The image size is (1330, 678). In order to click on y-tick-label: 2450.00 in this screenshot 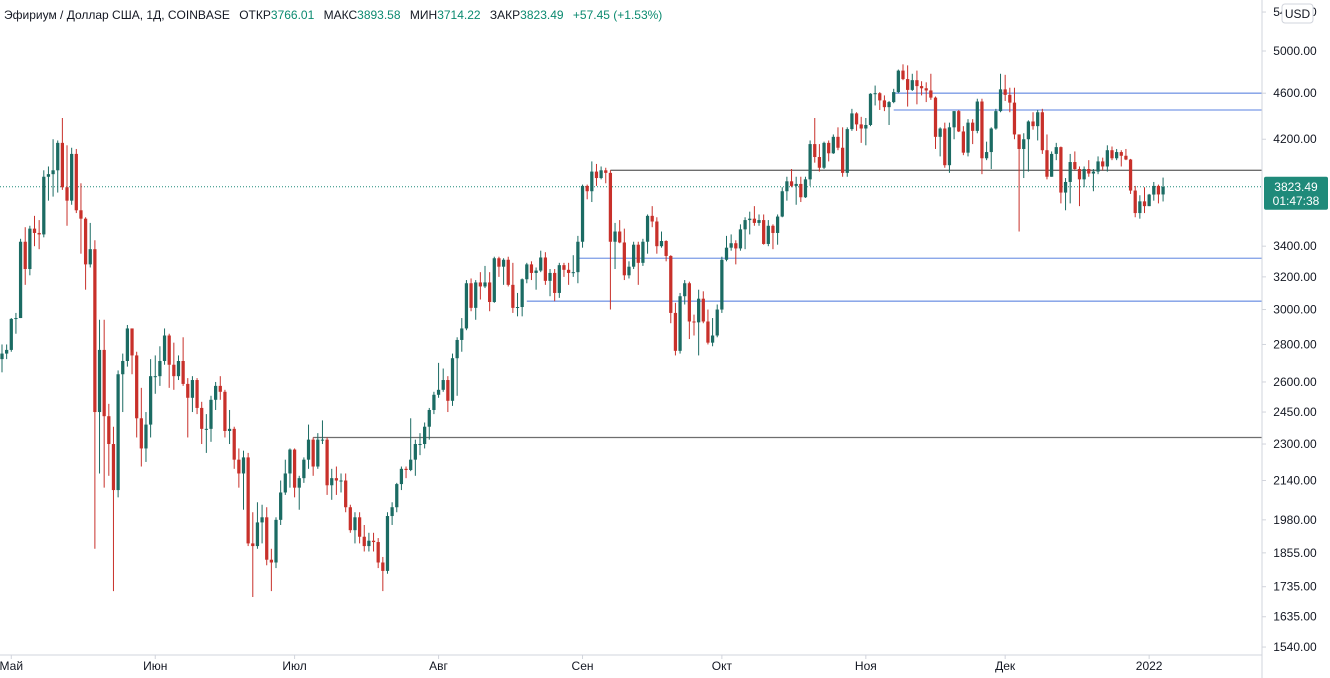, I will do `click(1295, 412)`.